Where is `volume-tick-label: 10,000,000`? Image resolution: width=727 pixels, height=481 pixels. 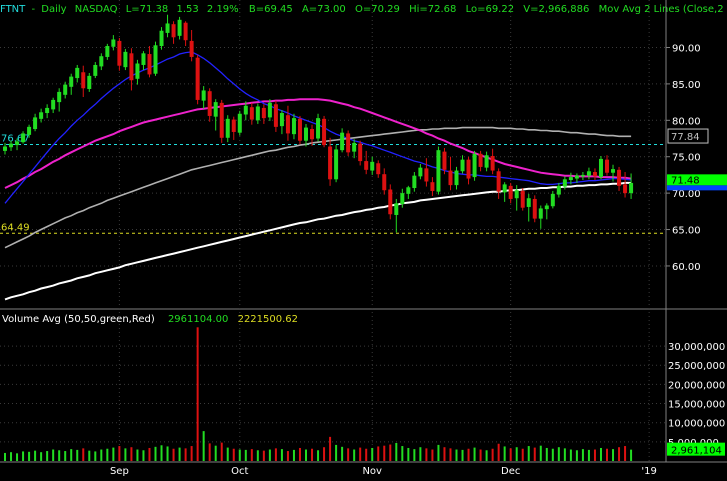
volume-tick-label: 10,000,000 is located at coordinates (696, 424).